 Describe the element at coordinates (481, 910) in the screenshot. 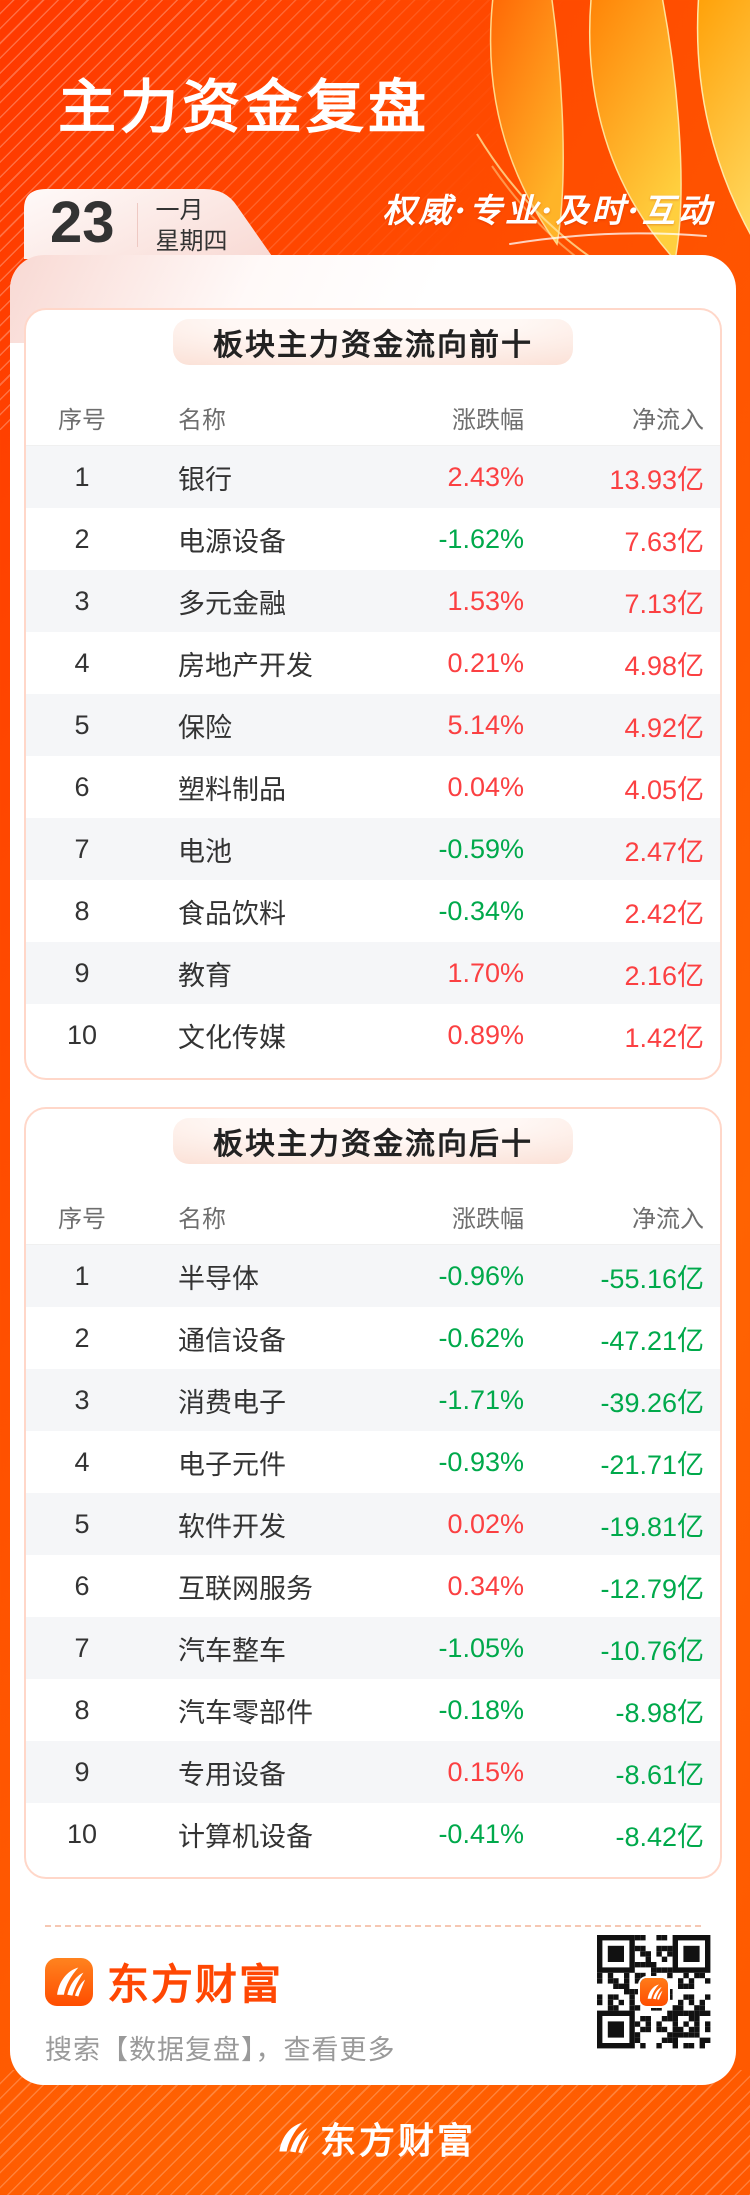

I see `change-percent: -0.34%` at that location.